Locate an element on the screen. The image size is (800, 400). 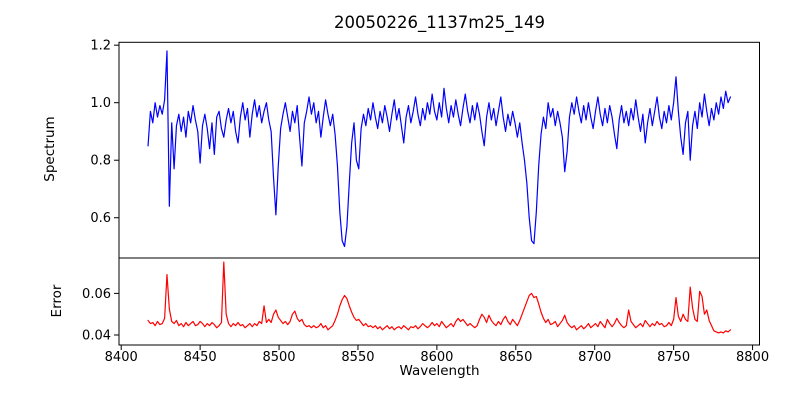
spectrum-y-tick-label: 0.8 is located at coordinates (100, 161).